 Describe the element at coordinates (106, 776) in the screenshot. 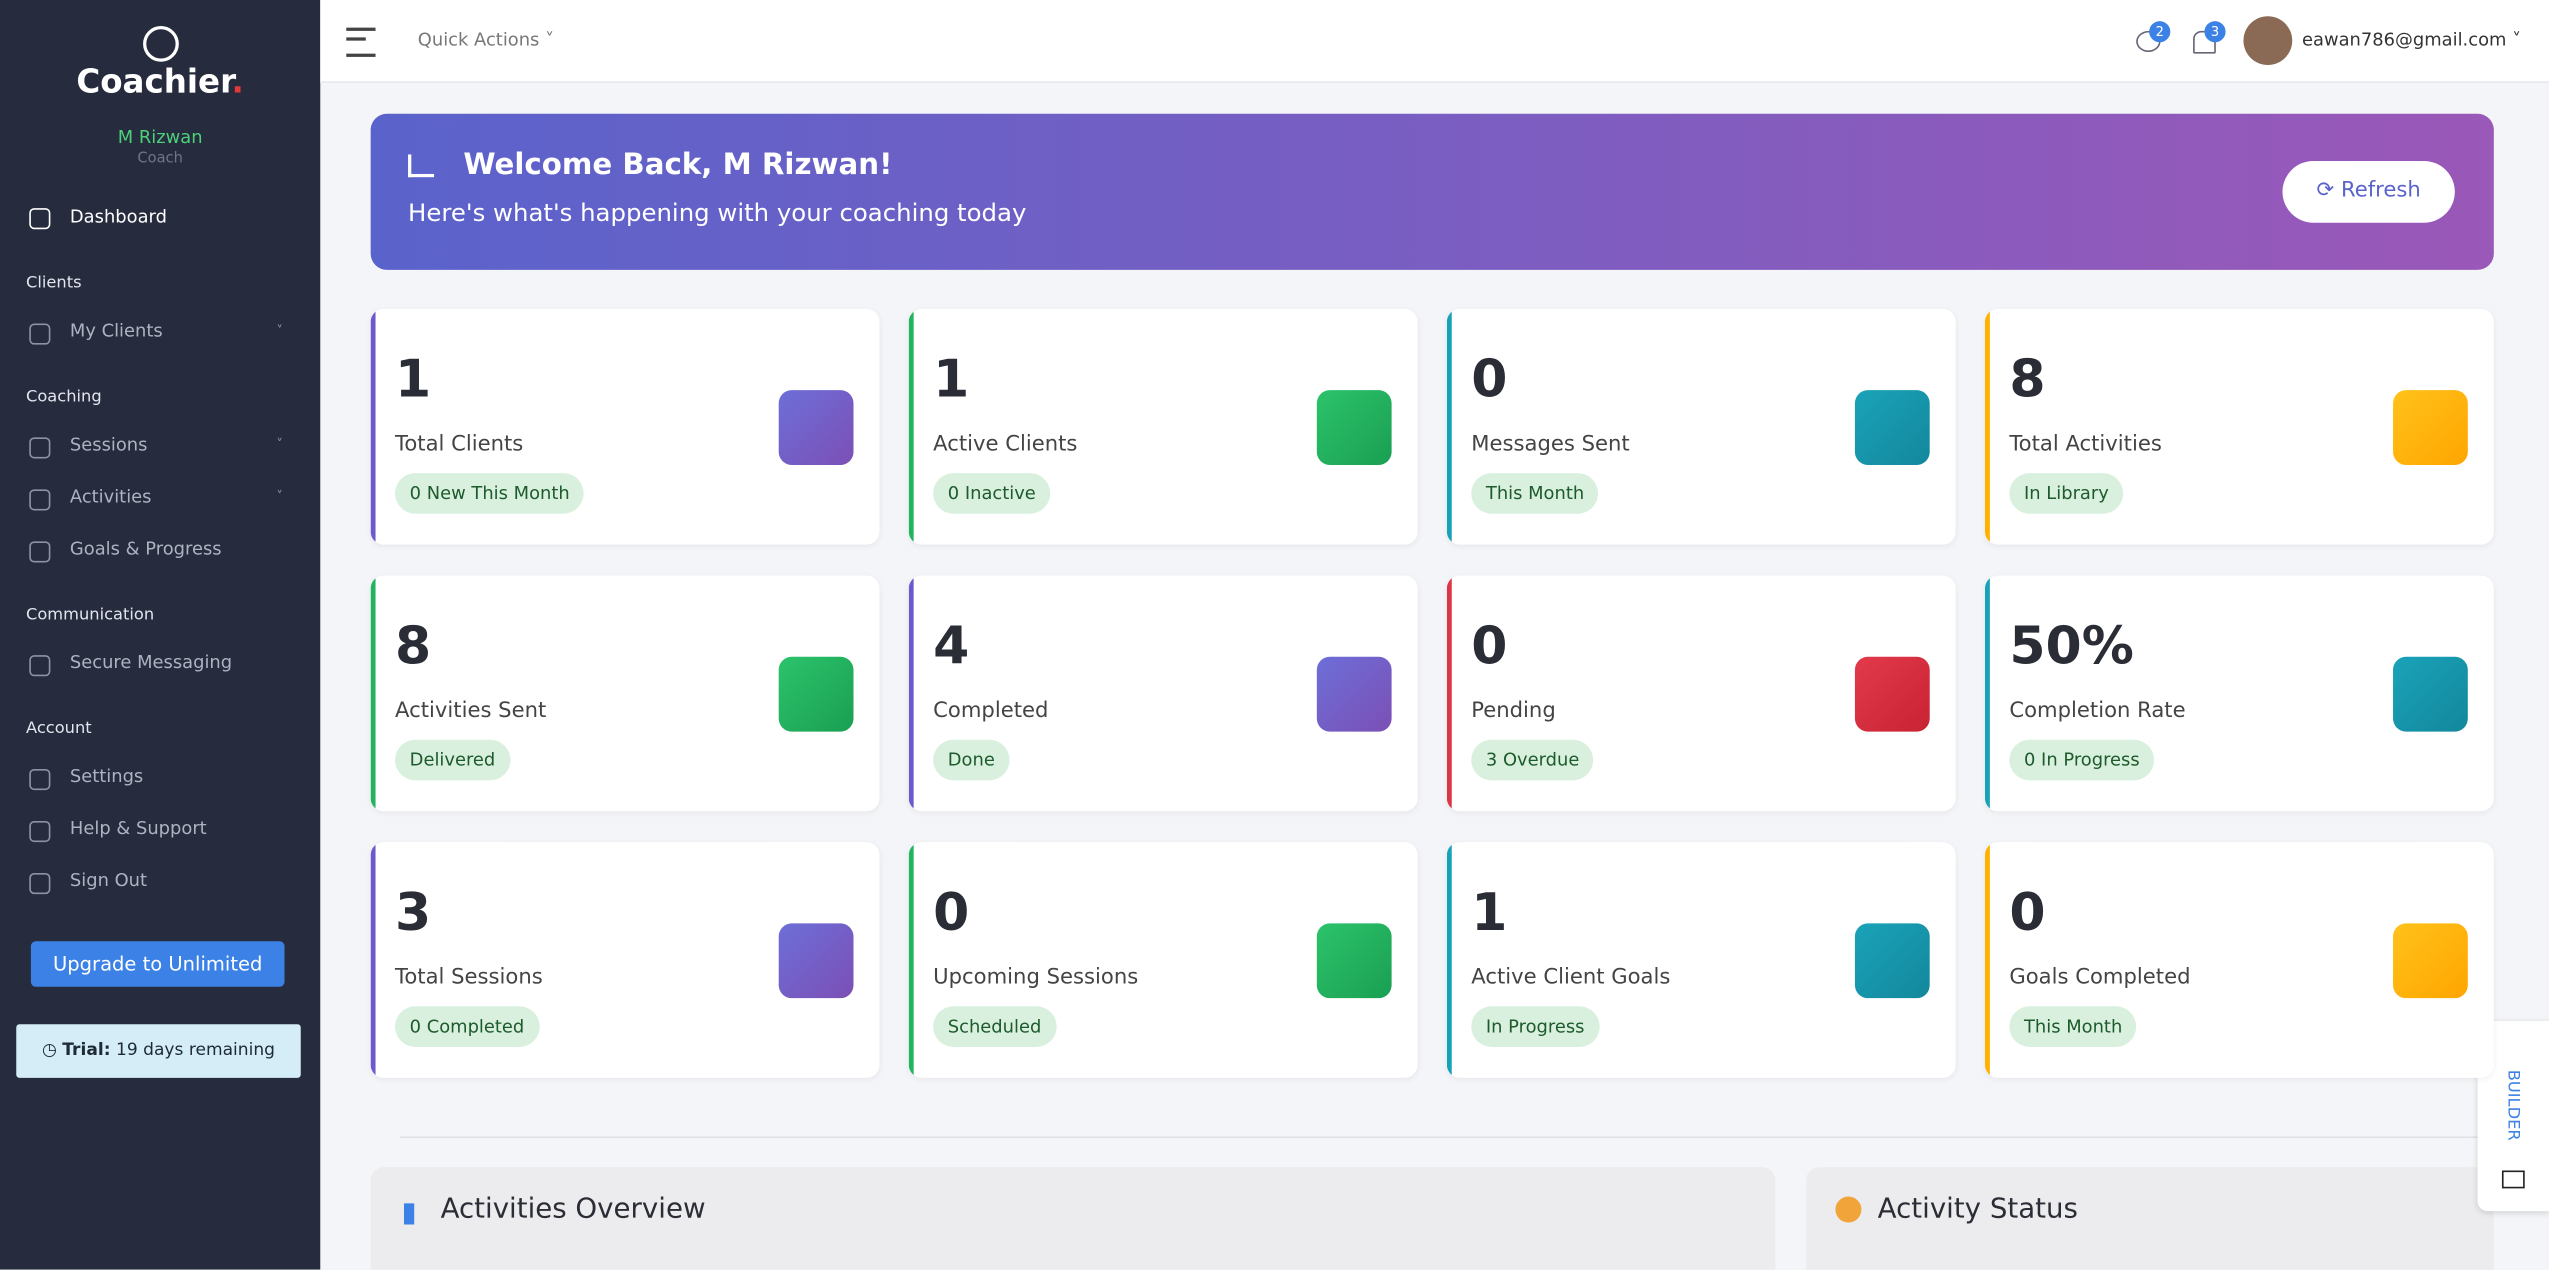

I see `nav-item: Settings` at that location.